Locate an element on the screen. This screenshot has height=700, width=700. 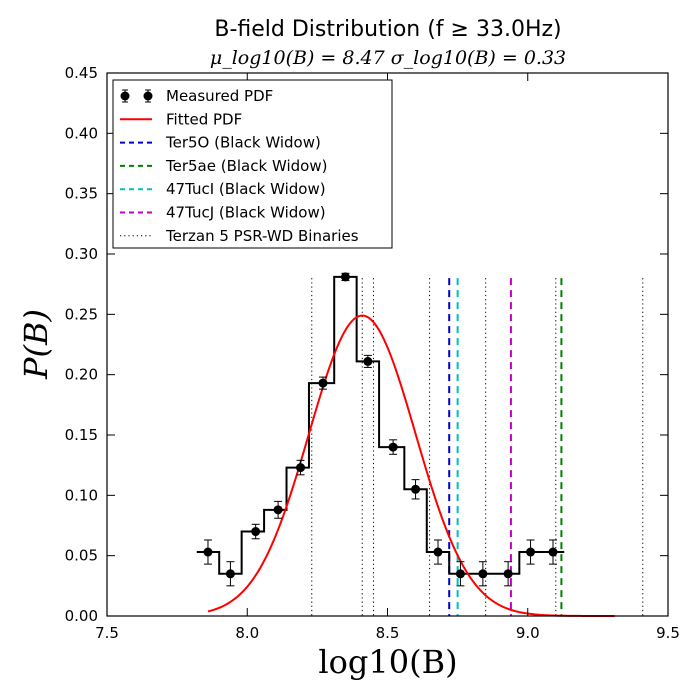
x-tick-label-0: 7.5 is located at coordinates (107, 633).